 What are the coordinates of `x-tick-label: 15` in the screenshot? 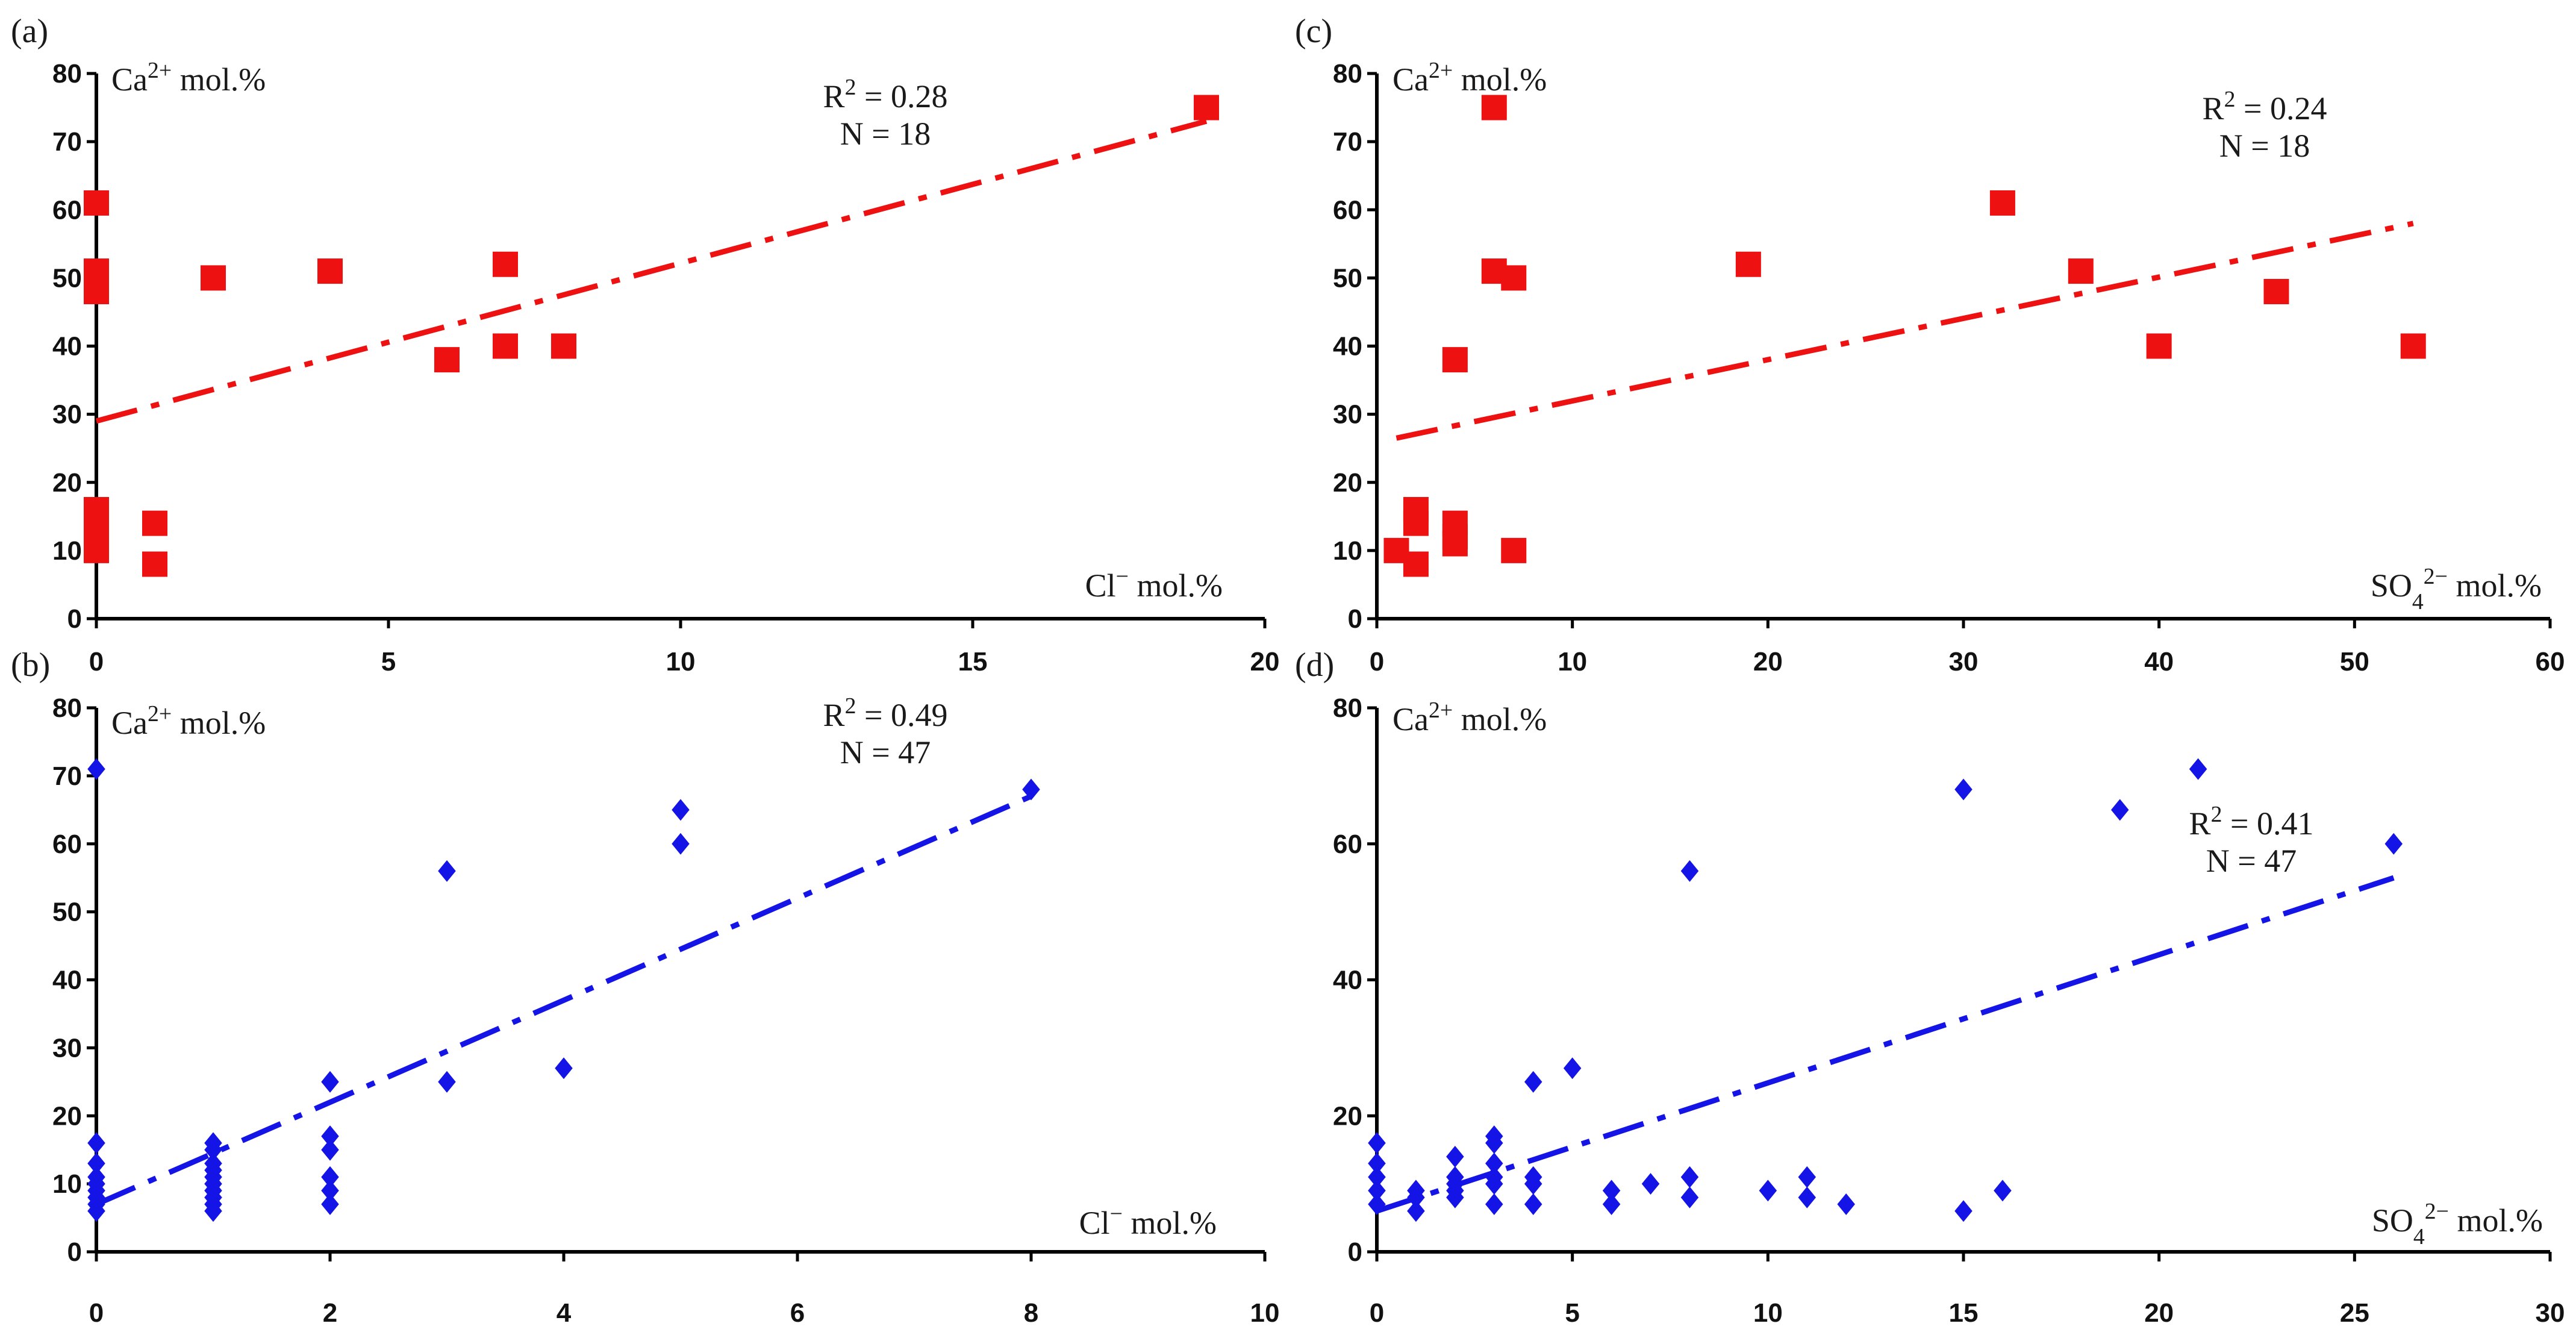 It's located at (973, 662).